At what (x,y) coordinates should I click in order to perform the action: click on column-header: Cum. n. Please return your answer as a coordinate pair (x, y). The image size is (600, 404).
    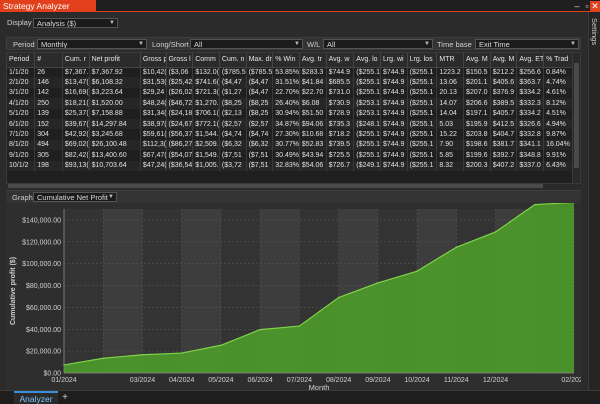
    Looking at the image, I should click on (233, 60).